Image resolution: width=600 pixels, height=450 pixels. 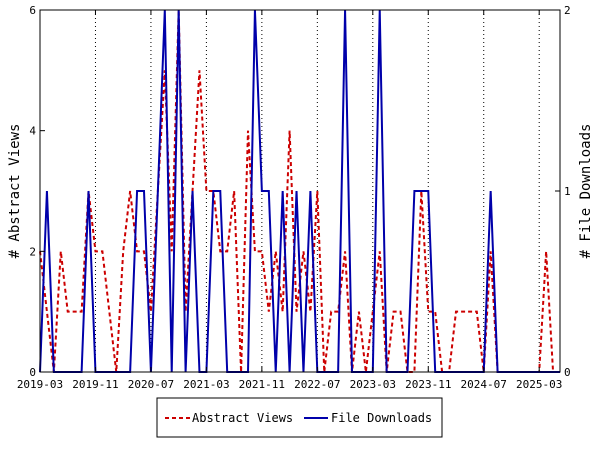 I want to click on y-left-tick-label: 6, so click(x=32, y=10).